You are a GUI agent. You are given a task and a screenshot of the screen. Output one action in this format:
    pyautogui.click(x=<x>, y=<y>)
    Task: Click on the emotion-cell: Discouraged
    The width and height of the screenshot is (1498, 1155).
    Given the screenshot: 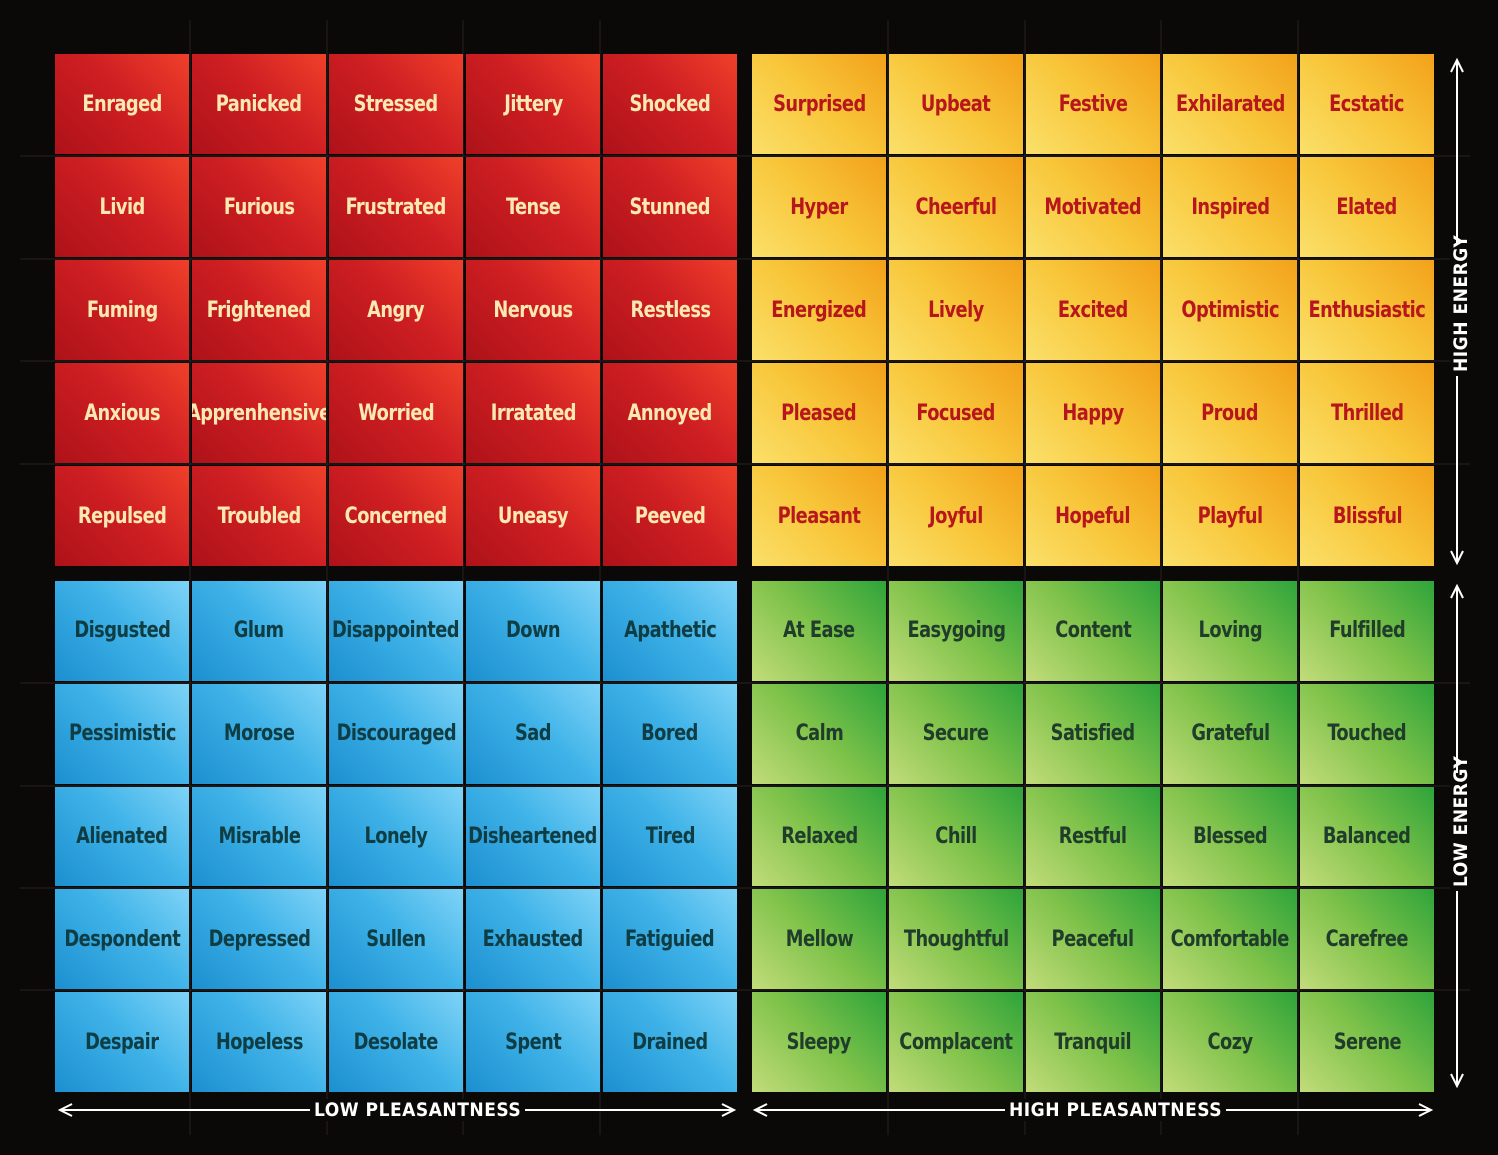 What is the action you would take?
    pyautogui.click(x=396, y=733)
    